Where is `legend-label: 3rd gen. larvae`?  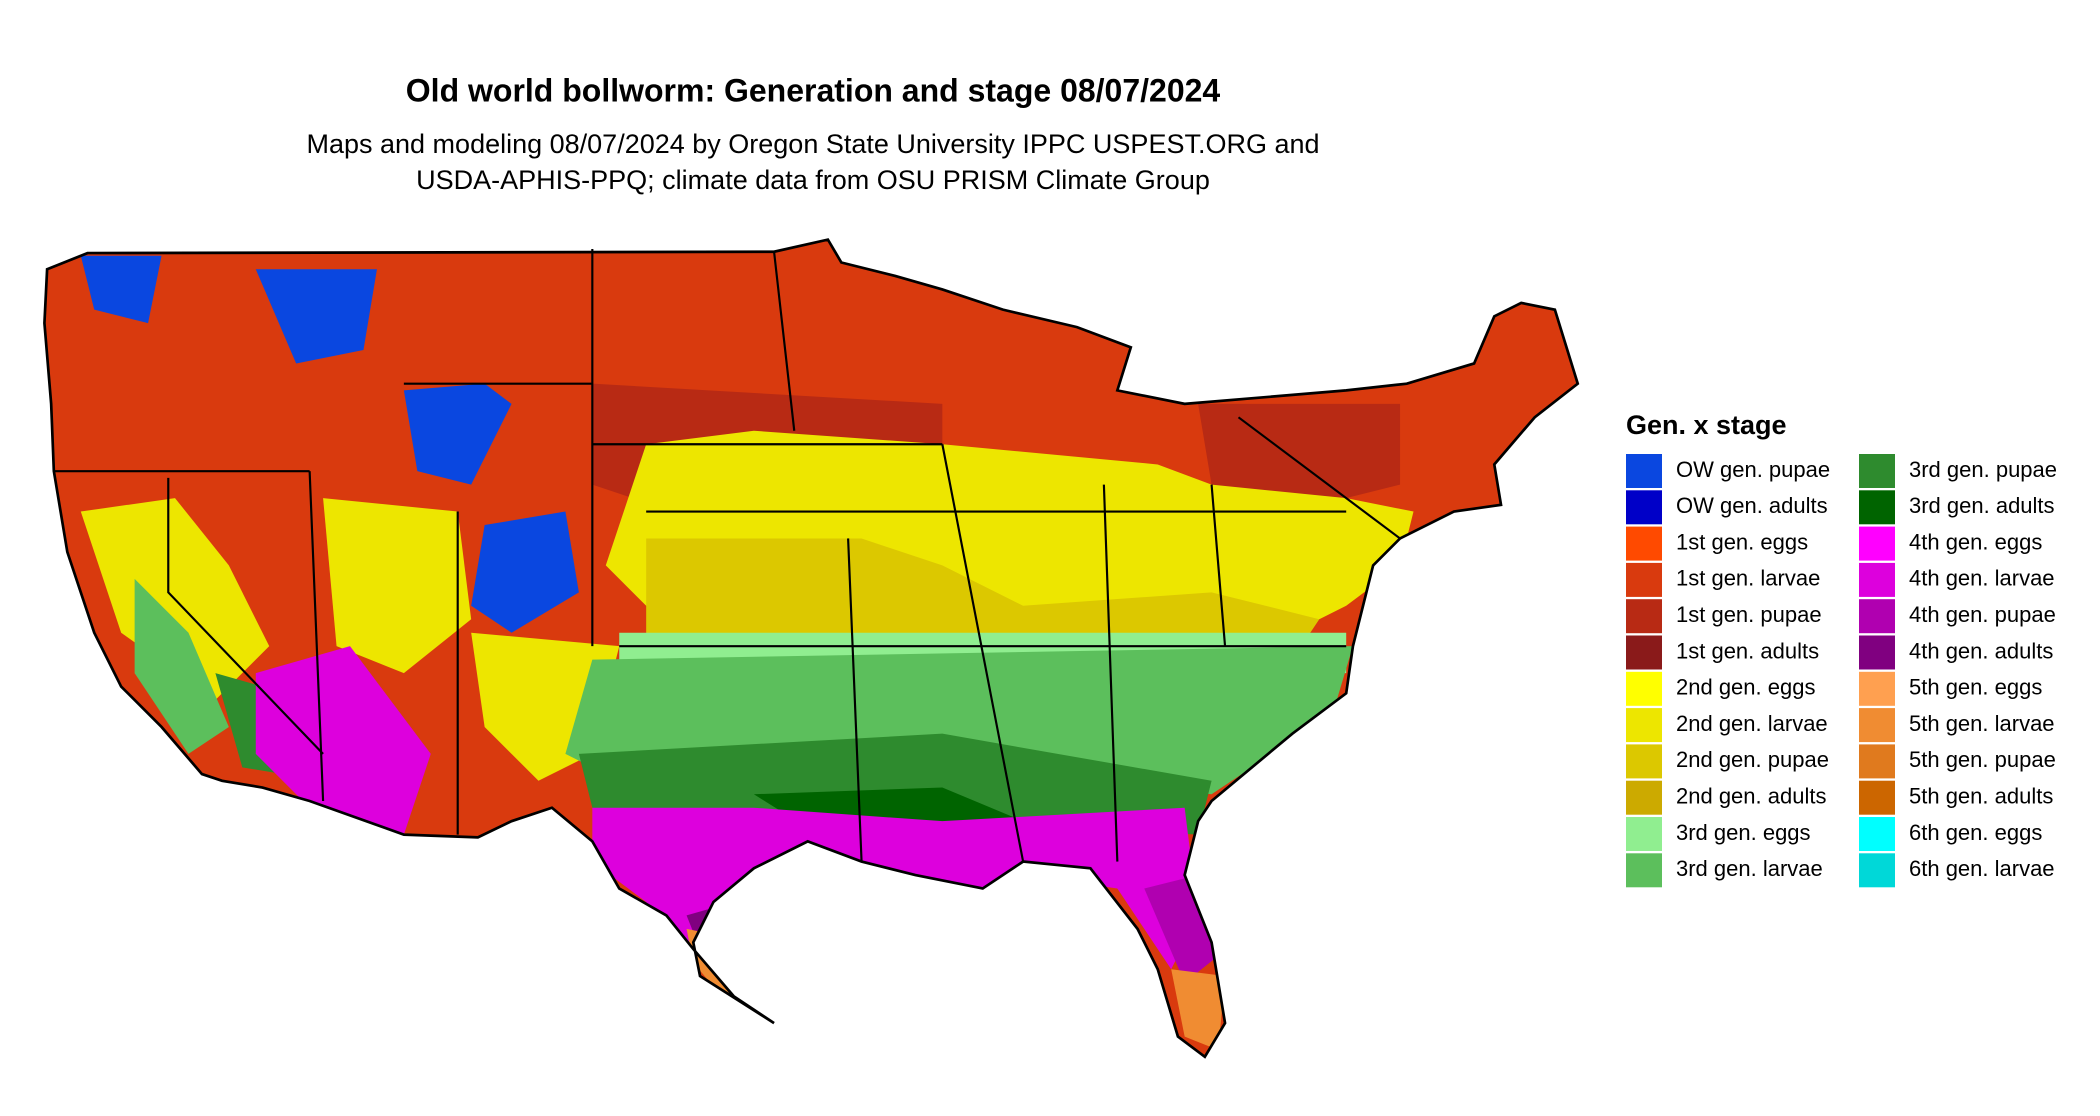
legend-label: 3rd gen. larvae is located at coordinates (1749, 868).